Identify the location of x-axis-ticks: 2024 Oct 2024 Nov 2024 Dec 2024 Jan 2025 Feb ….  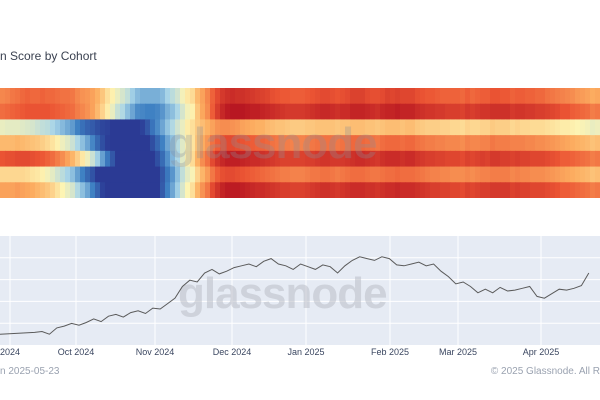
(279, 352).